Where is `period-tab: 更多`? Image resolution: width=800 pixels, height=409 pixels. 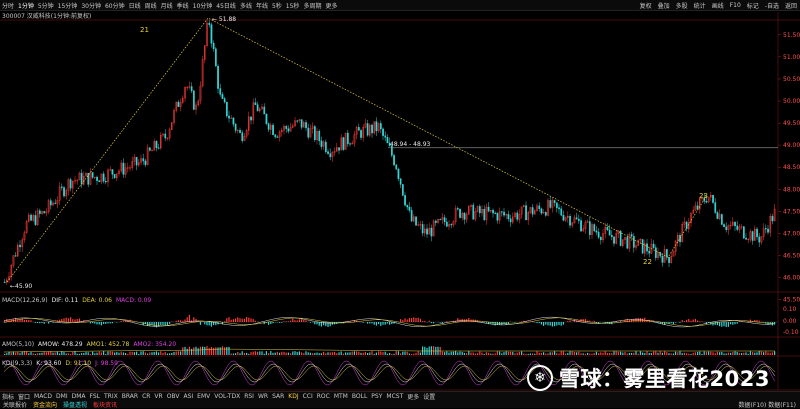 period-tab: 更多 is located at coordinates (331, 5).